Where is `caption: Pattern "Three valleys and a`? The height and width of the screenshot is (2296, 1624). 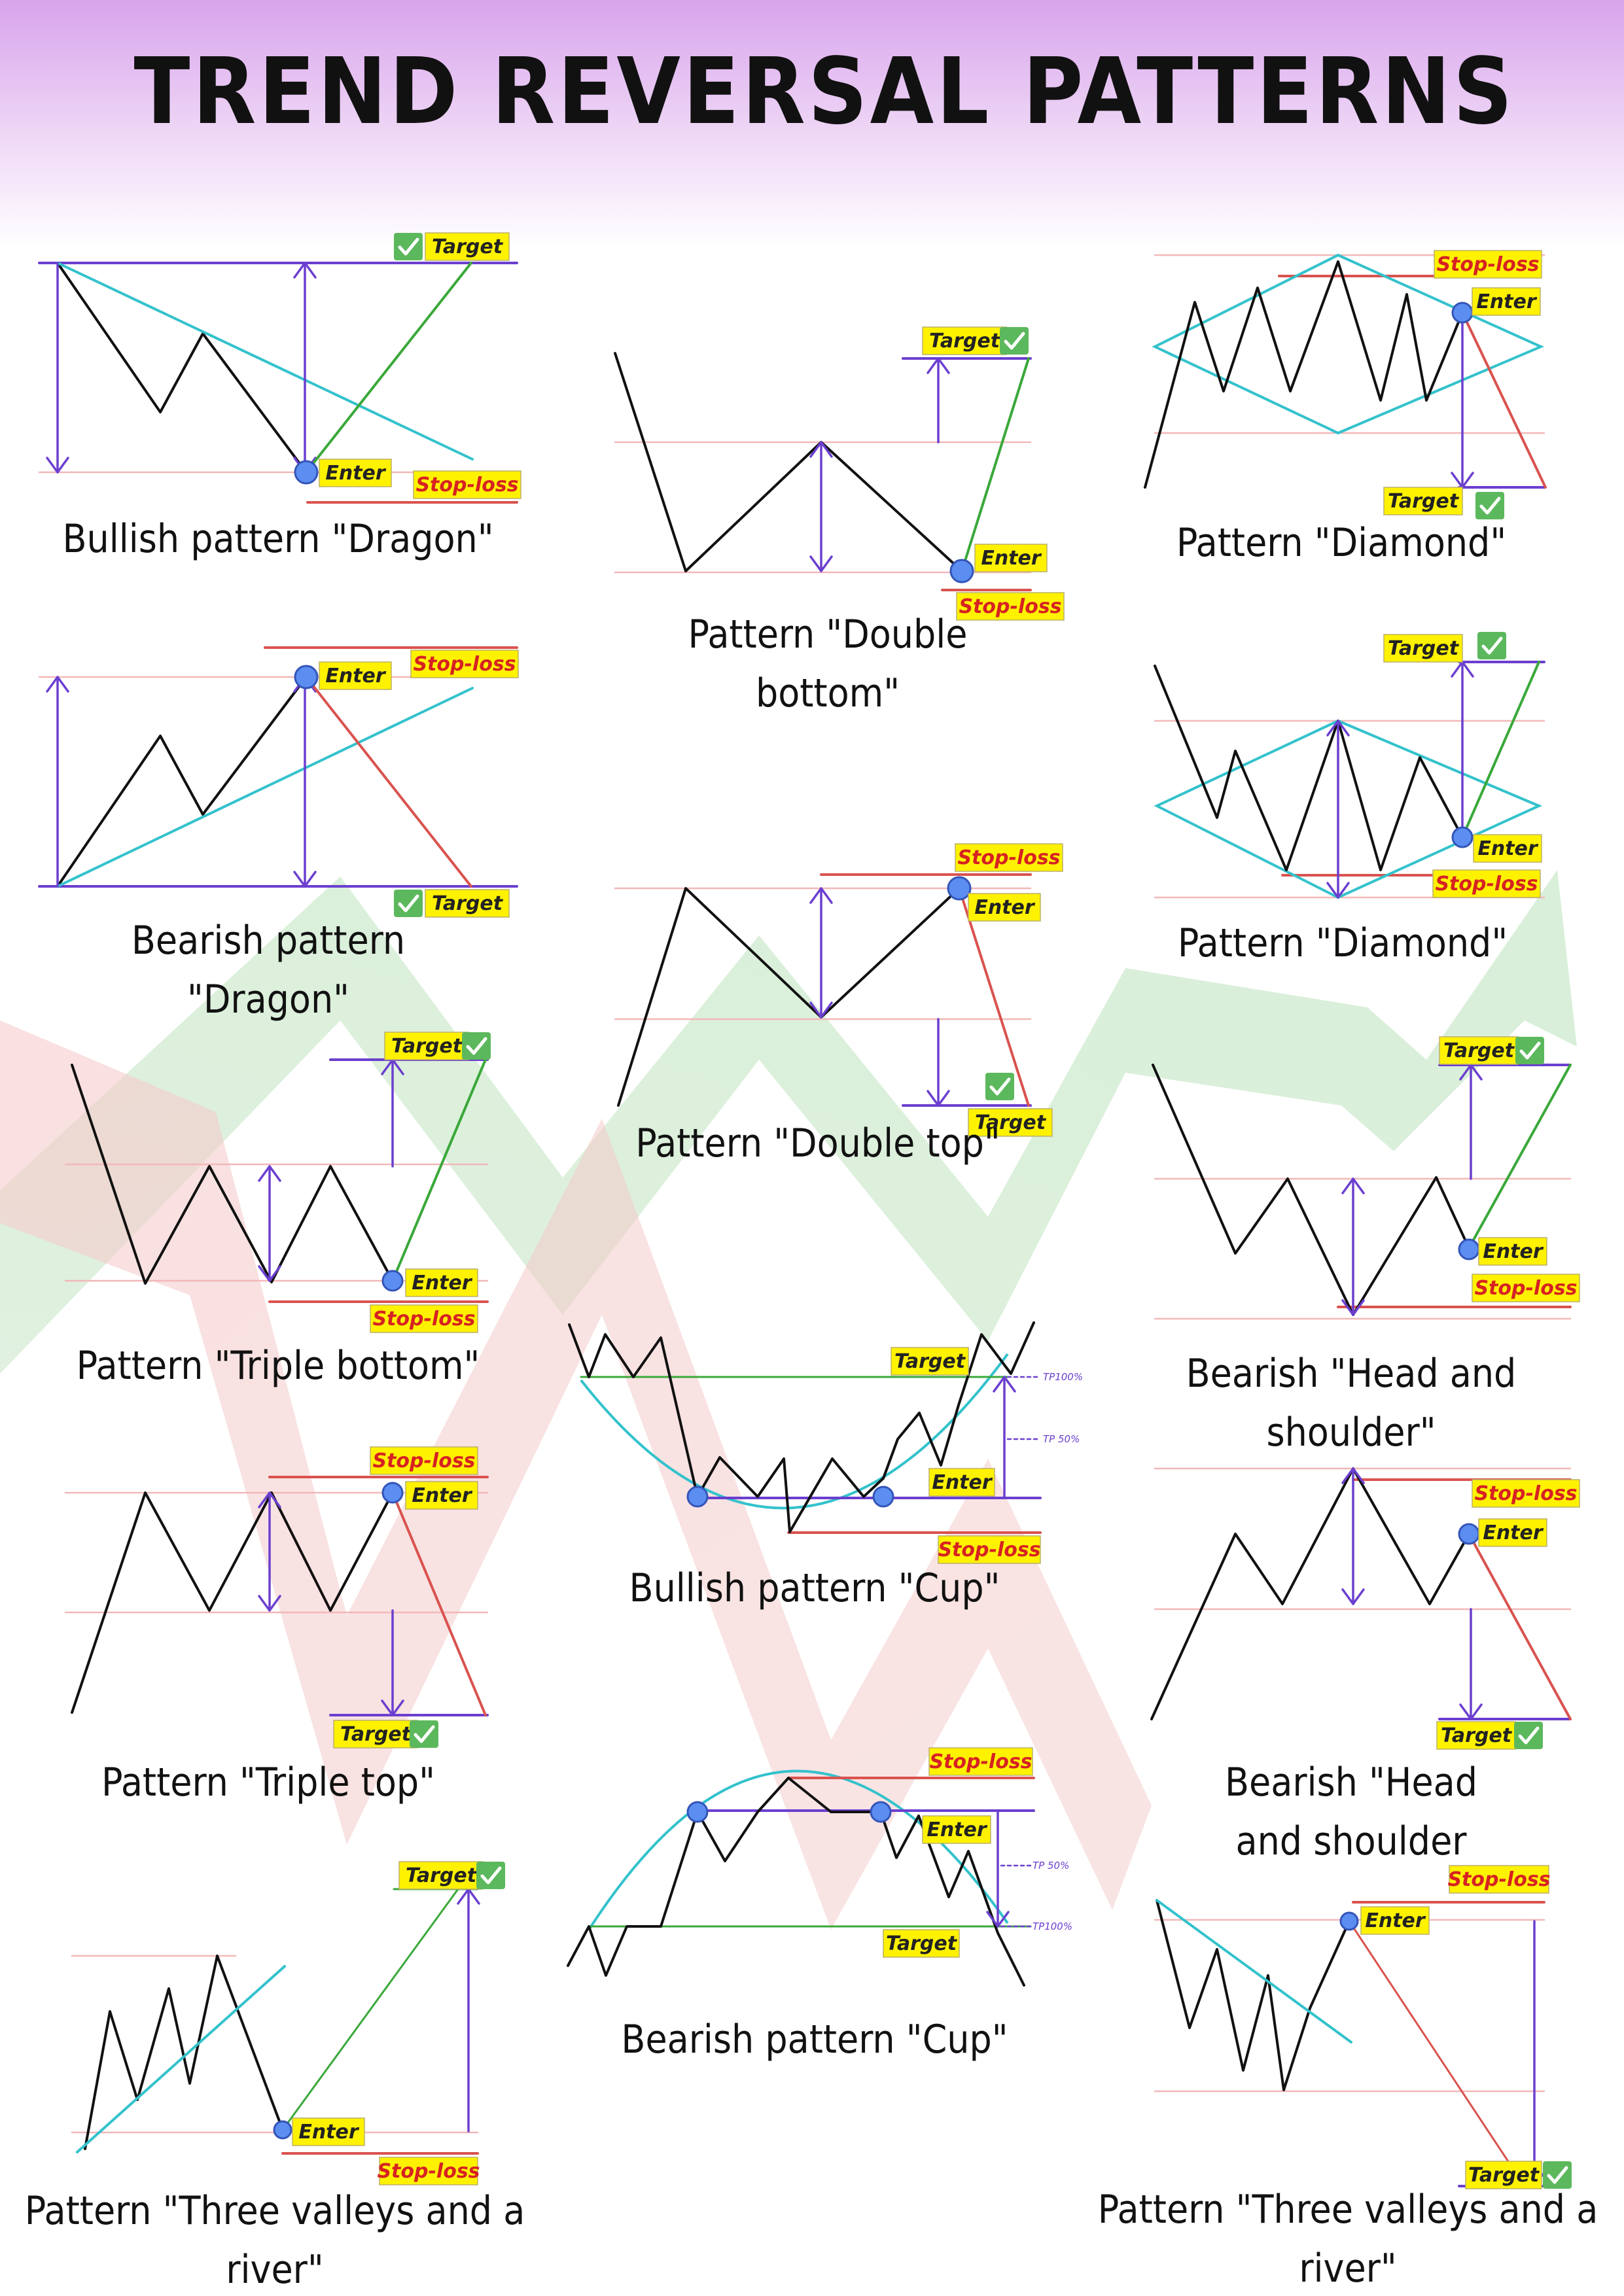
caption: Pattern "Three valleys and a is located at coordinates (1348, 2210).